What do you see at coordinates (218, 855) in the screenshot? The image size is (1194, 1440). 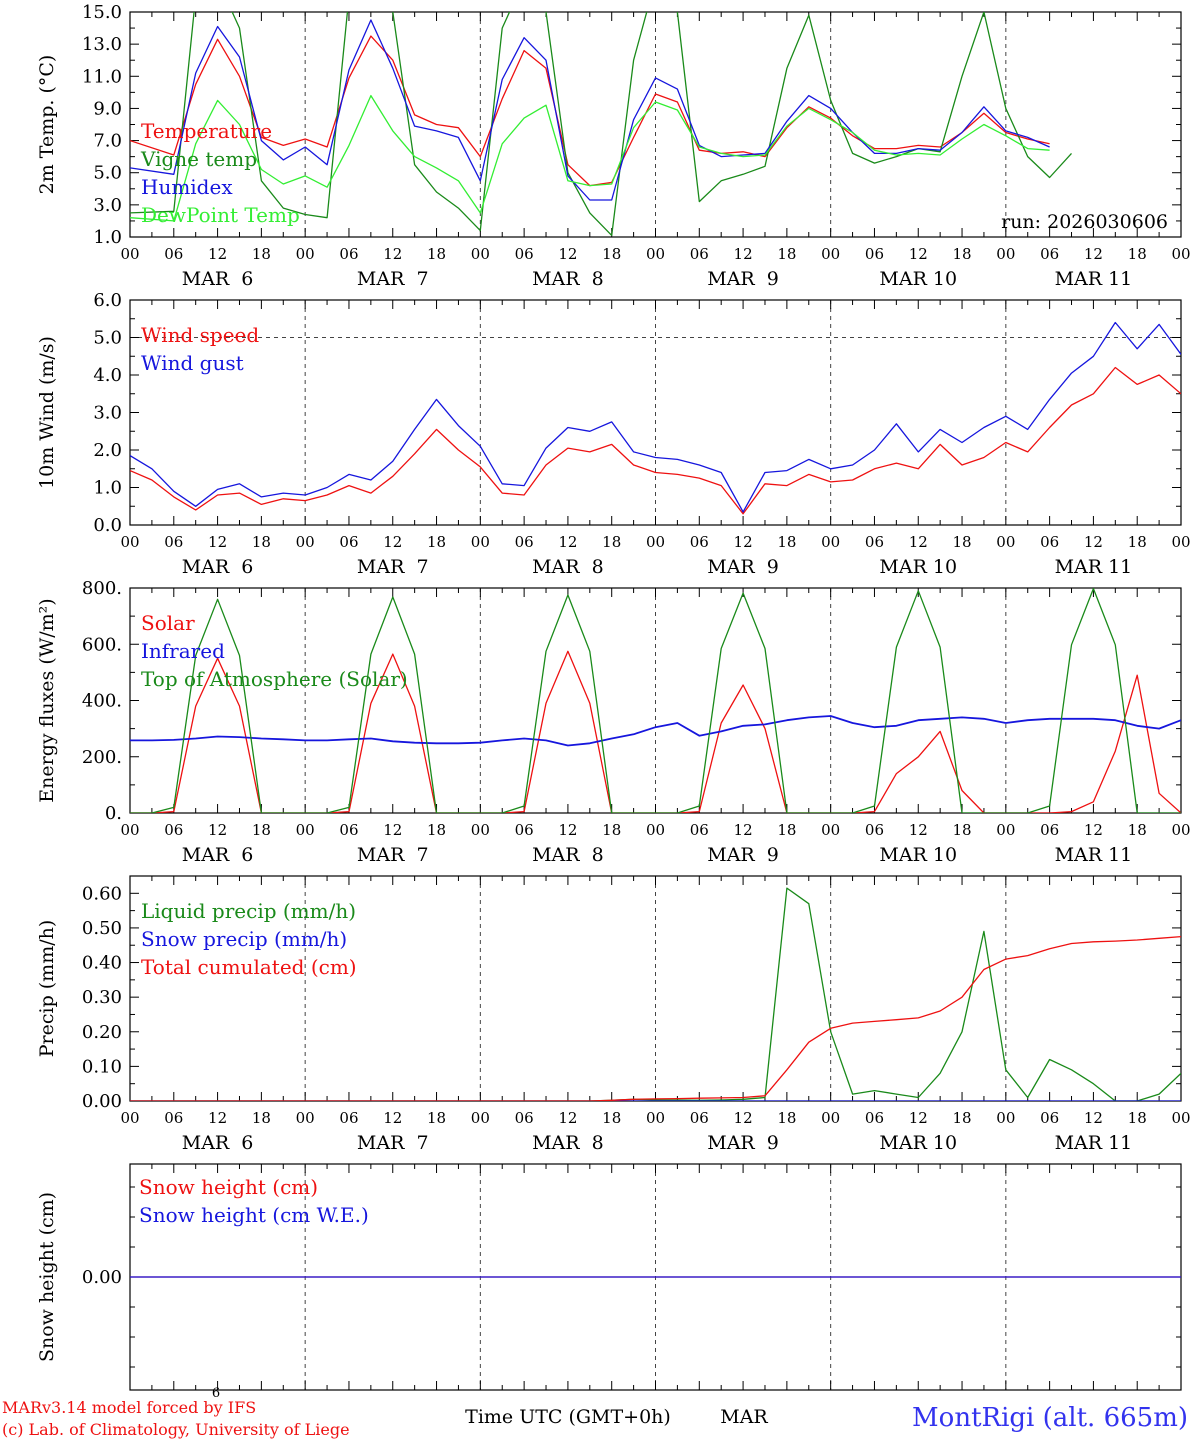 I see `x-day-label: MAR 6` at bounding box center [218, 855].